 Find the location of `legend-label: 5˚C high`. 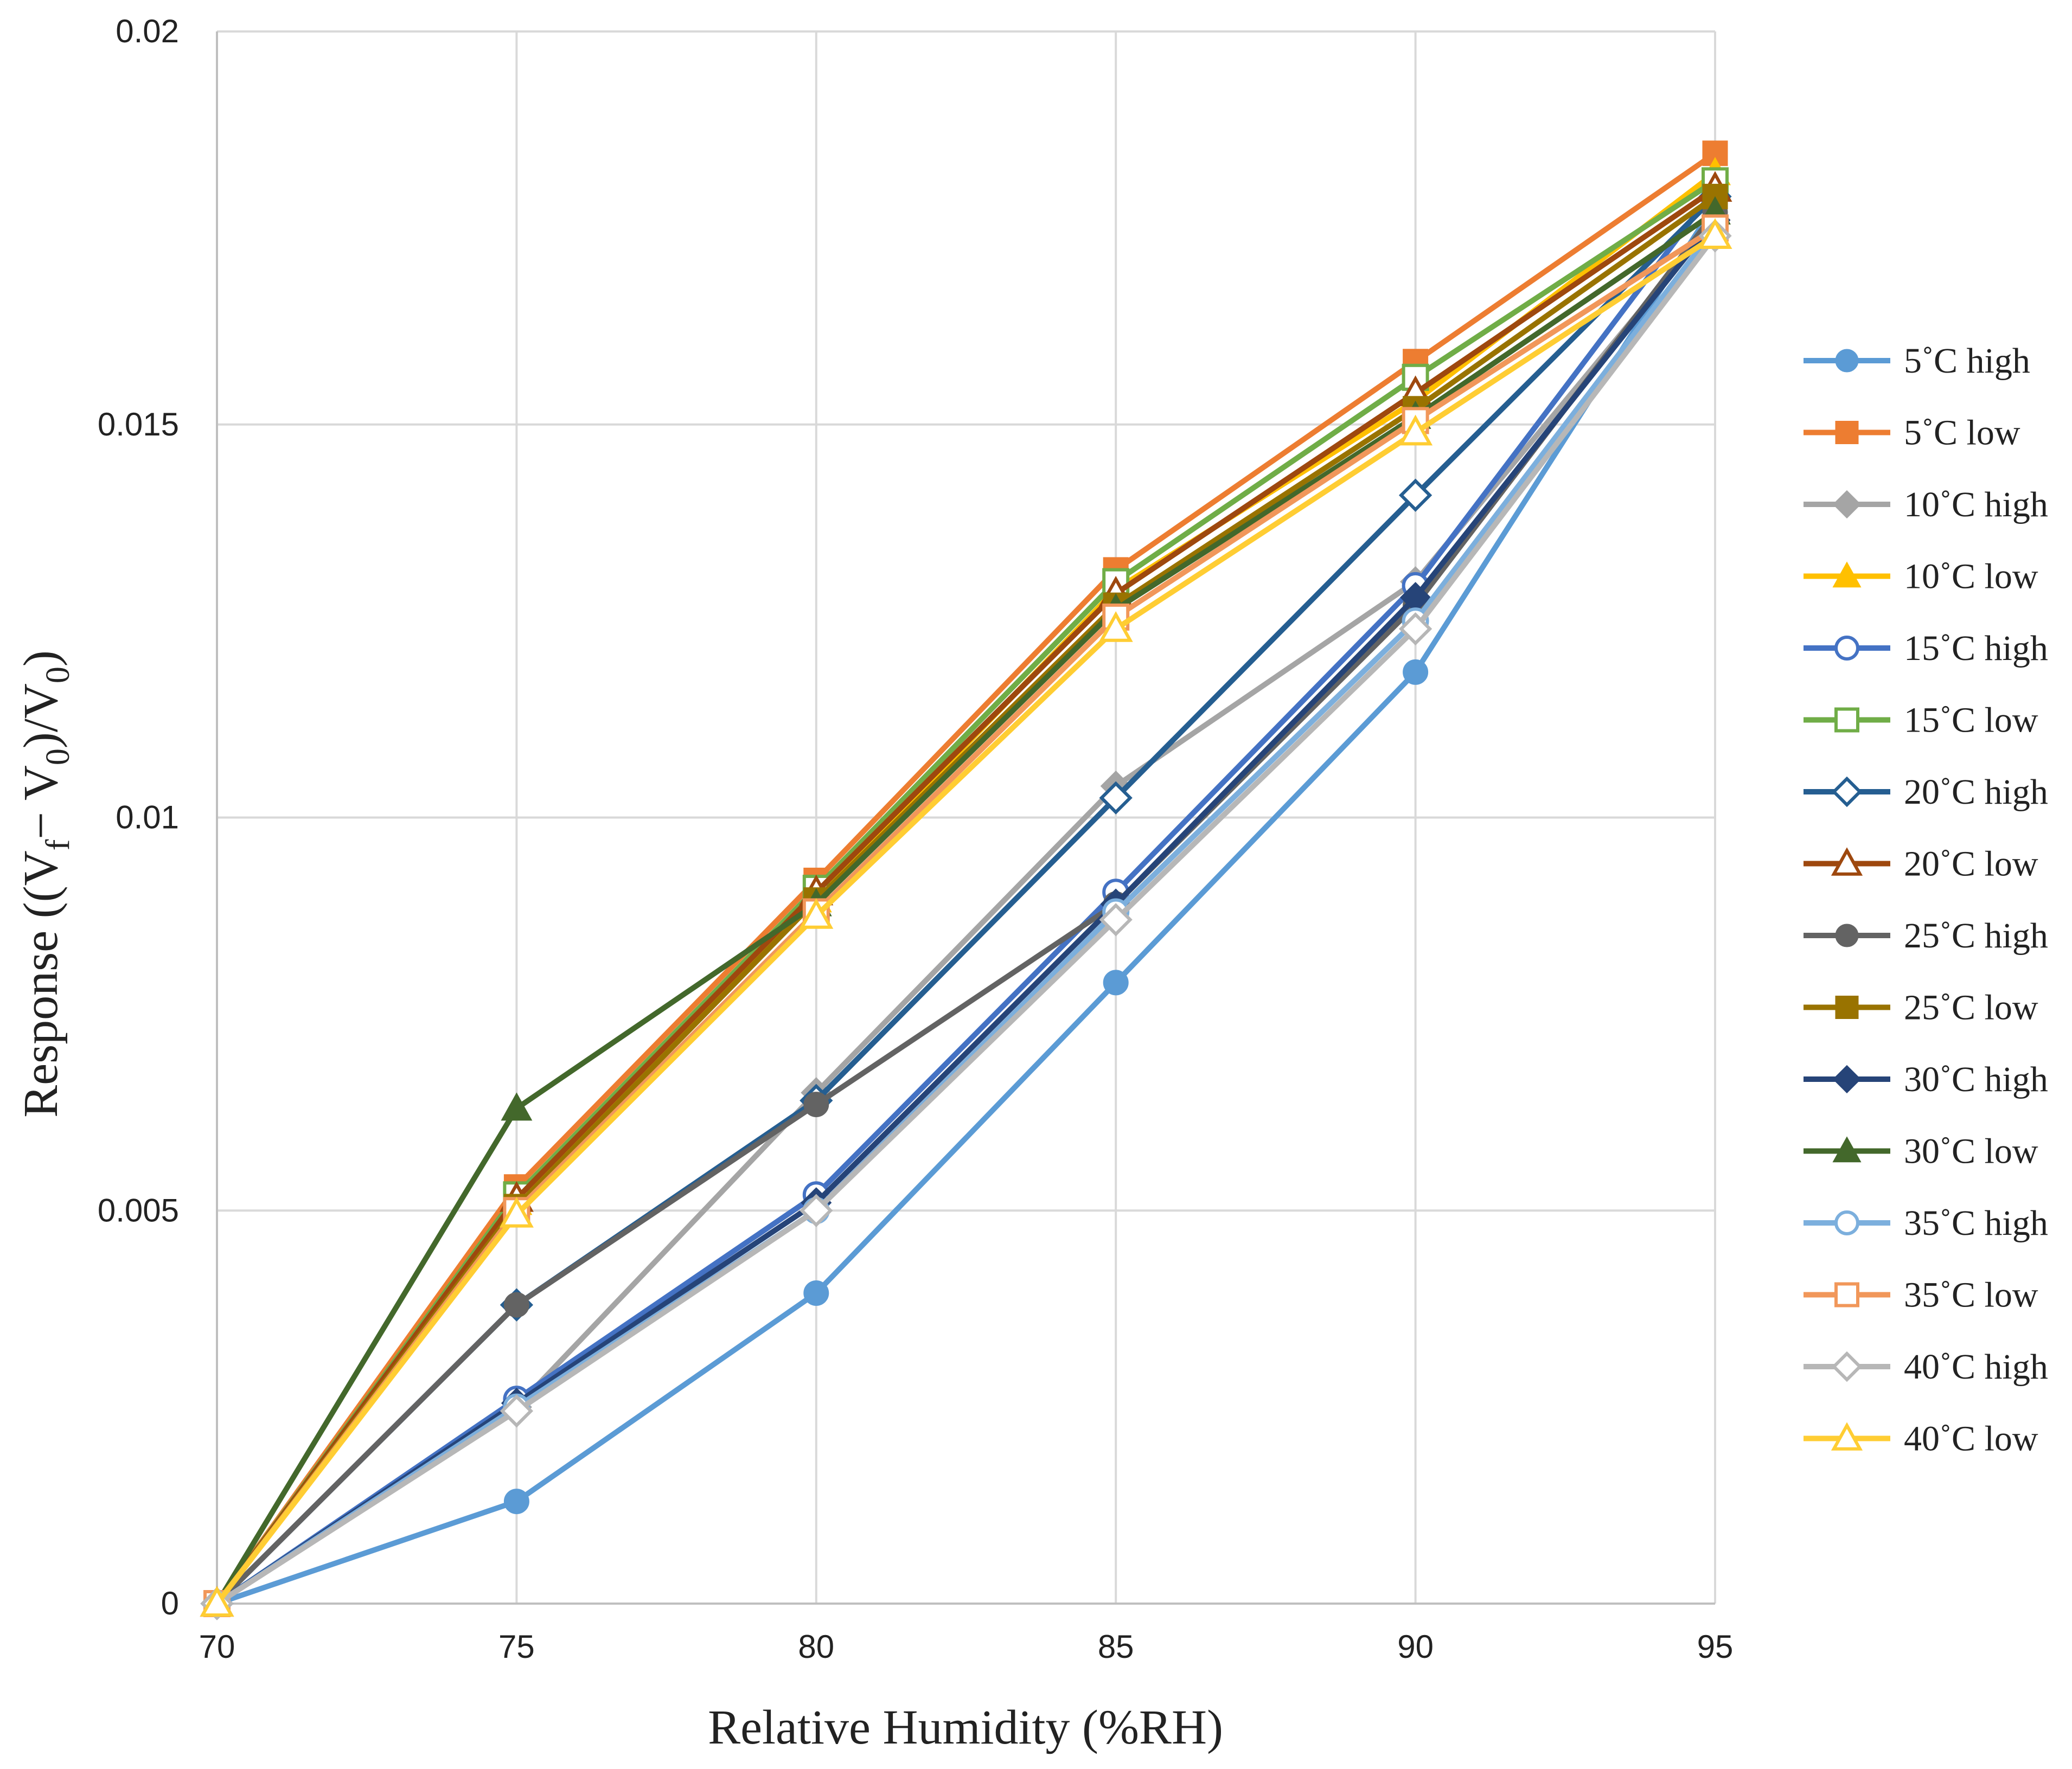

legend-label: 5˚C high is located at coordinates (1967, 361).